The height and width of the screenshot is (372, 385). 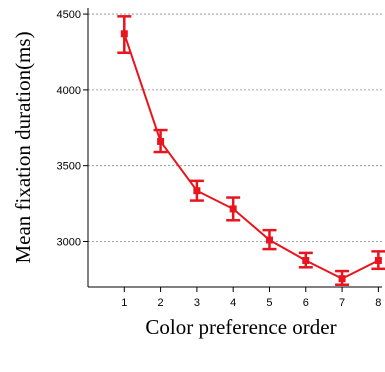 I want to click on x-tick-label: 3, so click(x=197, y=303).